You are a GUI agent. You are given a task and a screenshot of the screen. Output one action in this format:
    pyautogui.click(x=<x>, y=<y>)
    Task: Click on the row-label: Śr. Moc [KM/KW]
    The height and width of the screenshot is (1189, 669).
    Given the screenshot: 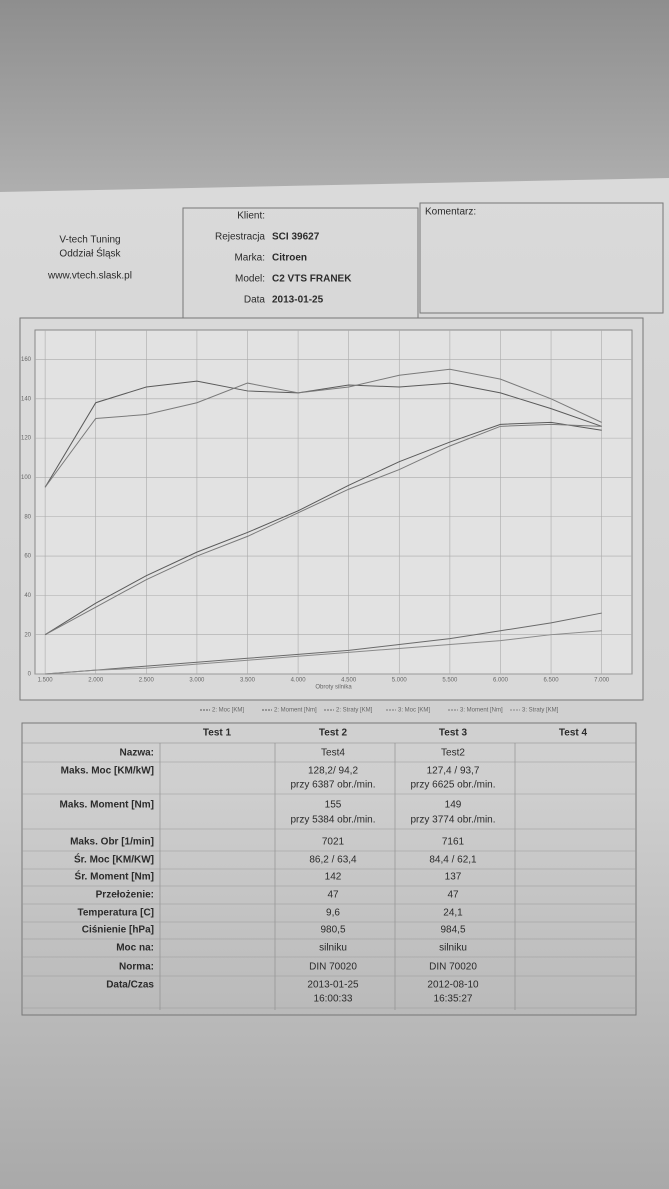 What is the action you would take?
    pyautogui.click(x=114, y=859)
    